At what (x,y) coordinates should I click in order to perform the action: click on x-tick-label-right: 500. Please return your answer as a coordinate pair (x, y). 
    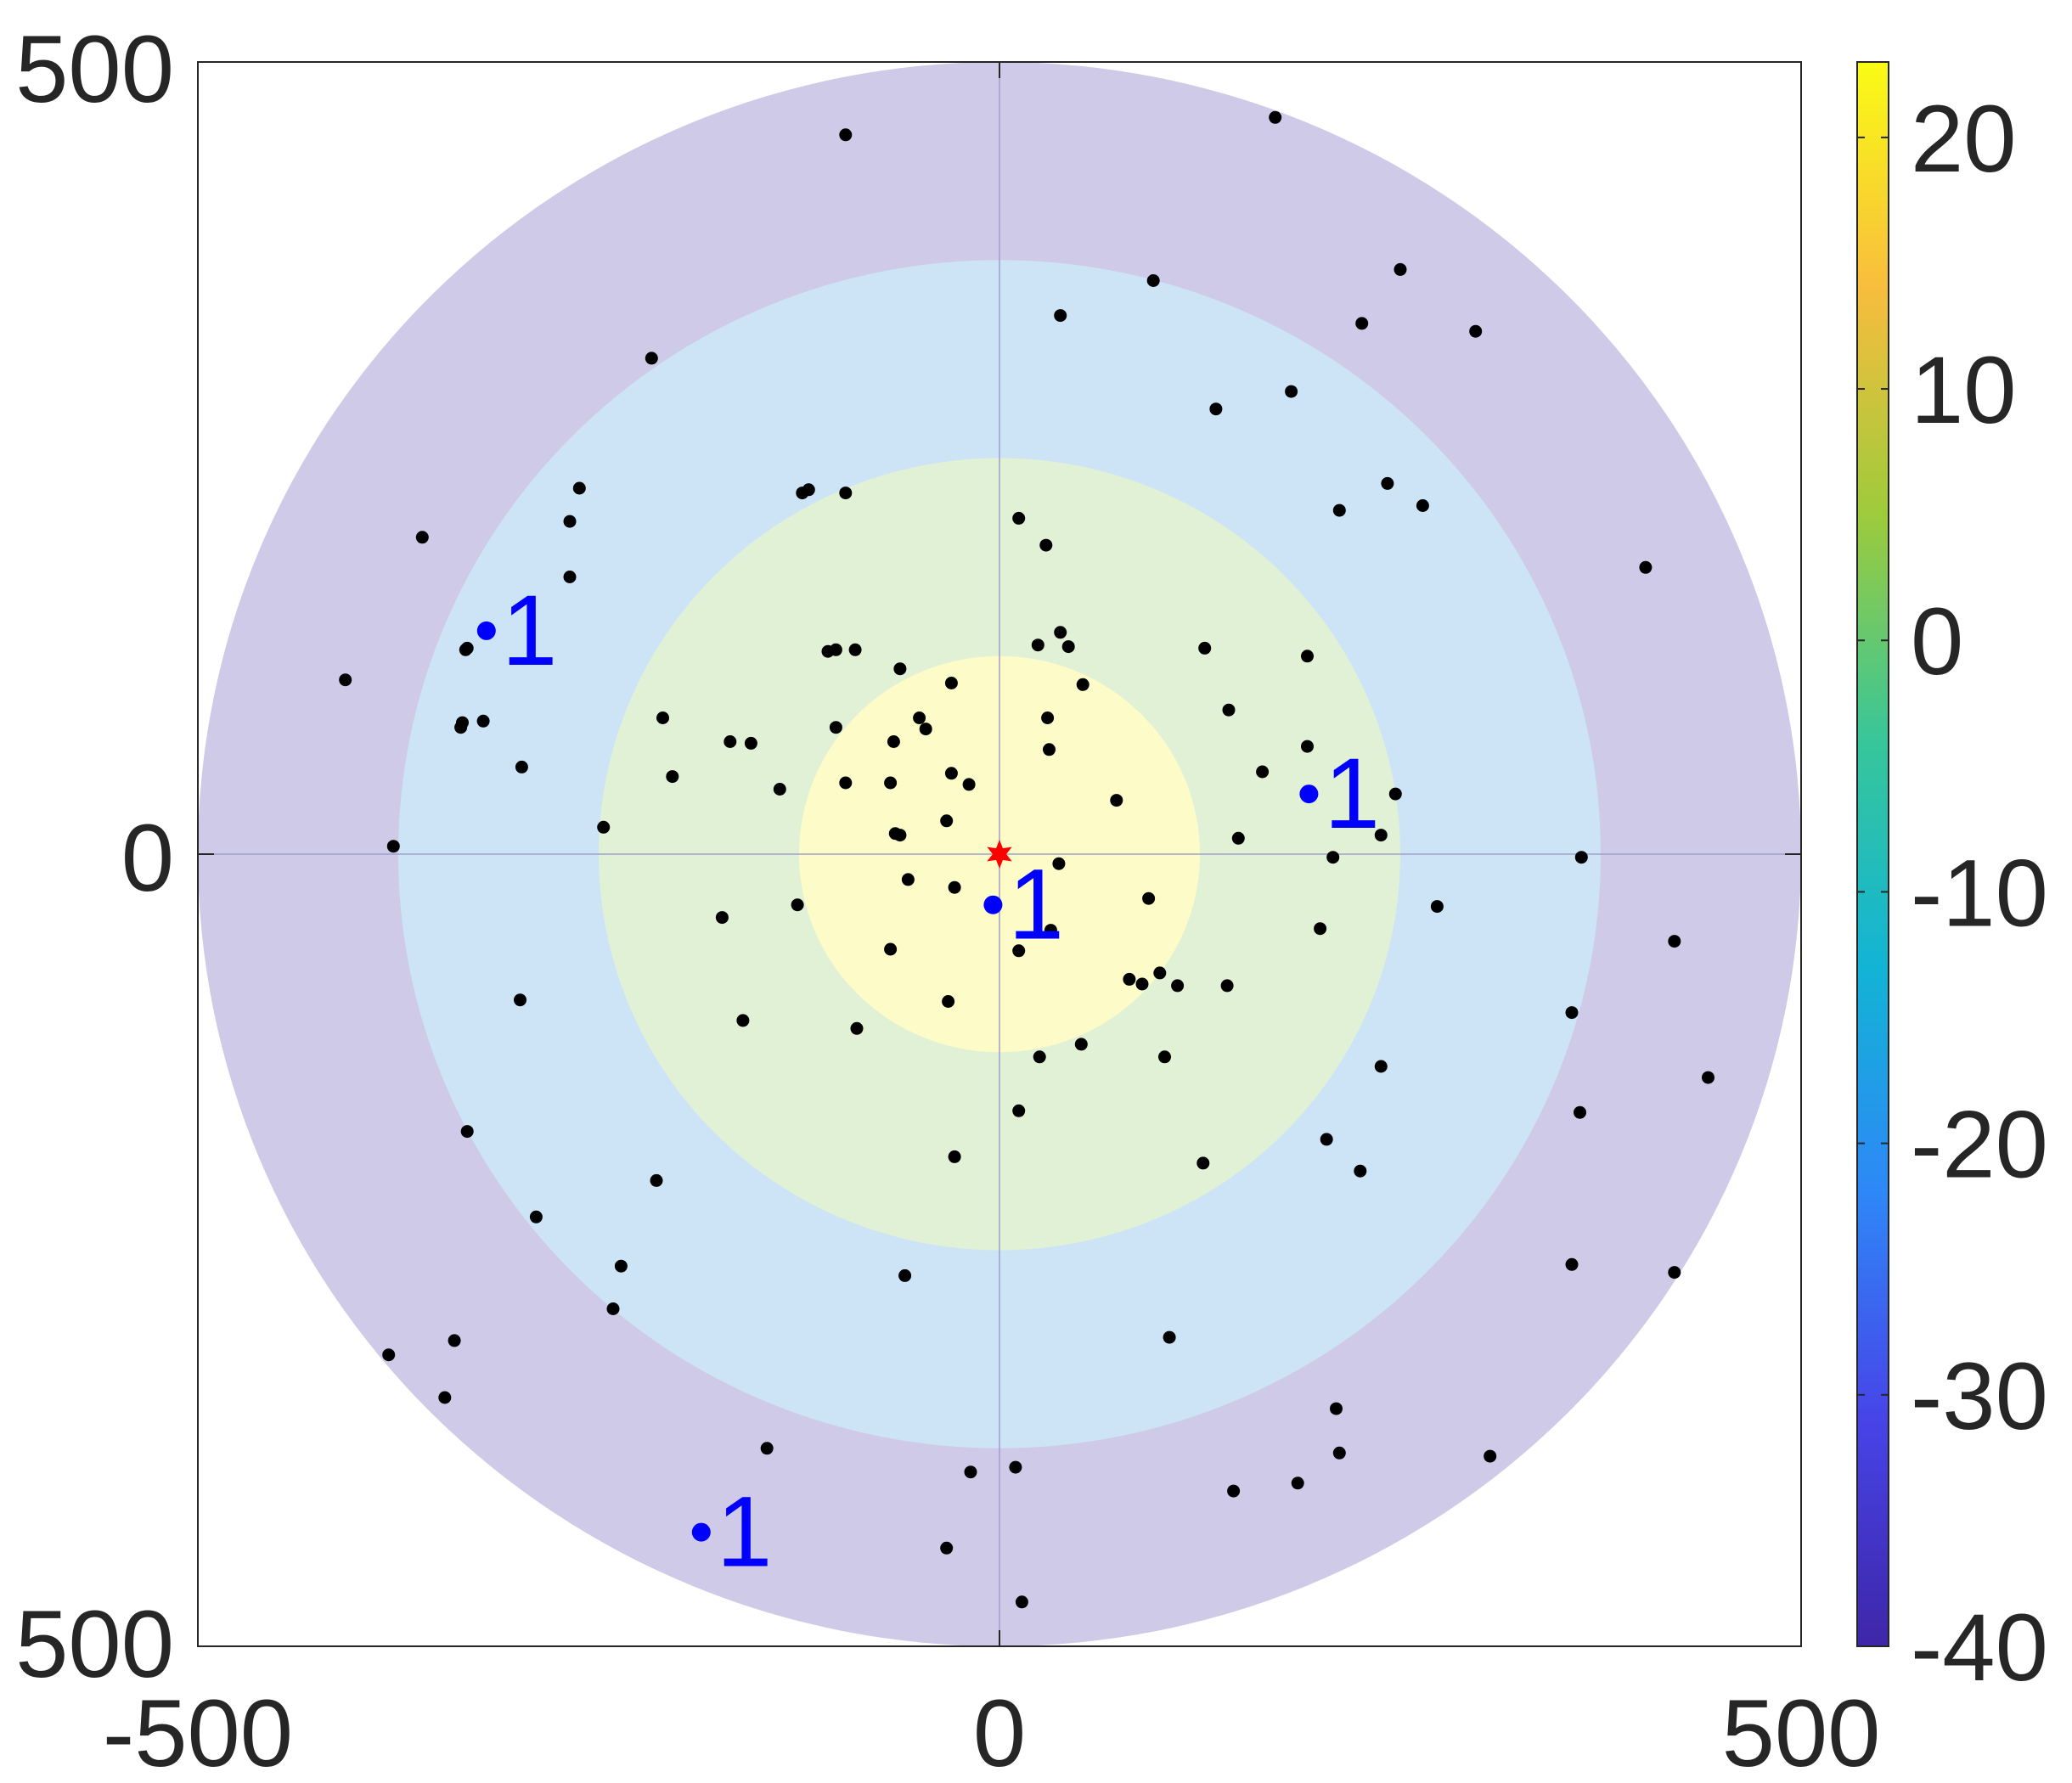
    Looking at the image, I should click on (1801, 1732).